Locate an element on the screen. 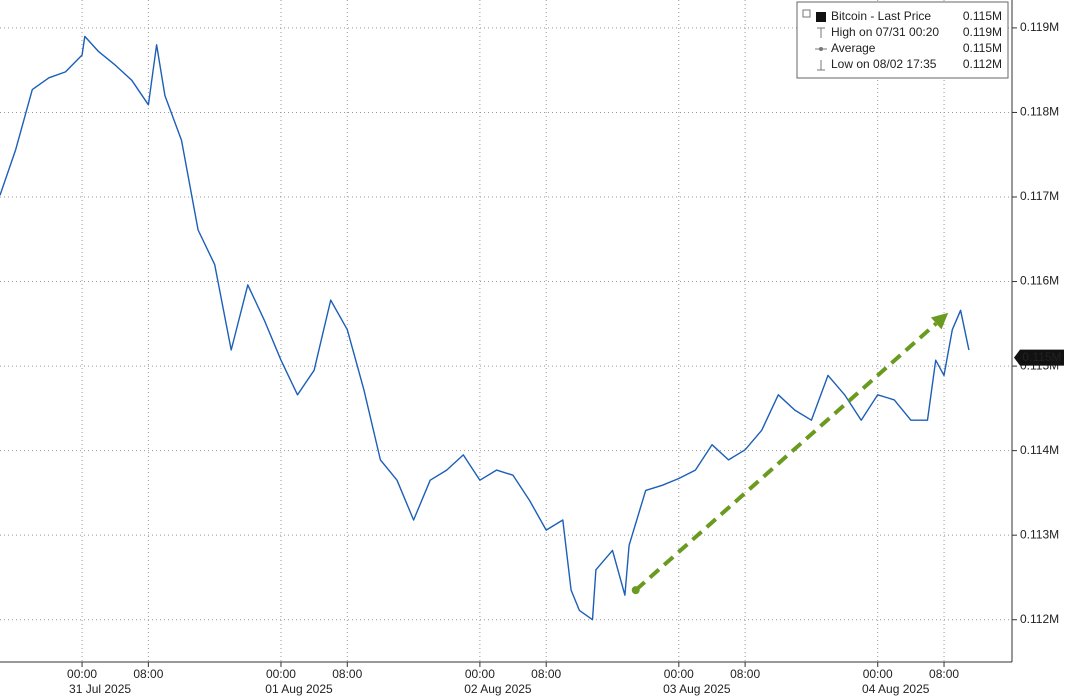  y-tick-label: 0.113M is located at coordinates (1039, 534).